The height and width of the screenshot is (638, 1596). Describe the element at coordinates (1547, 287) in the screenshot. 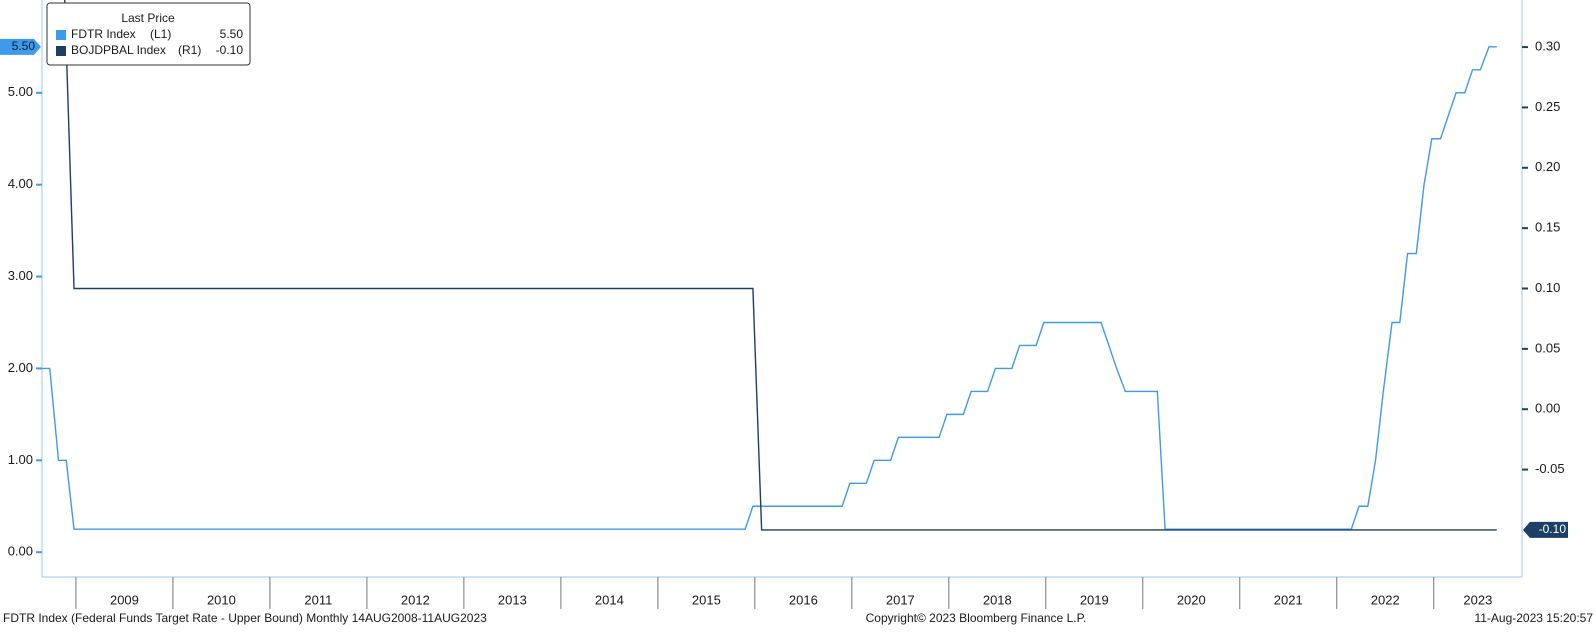

I see `y2-tick-label: 0.10` at that location.